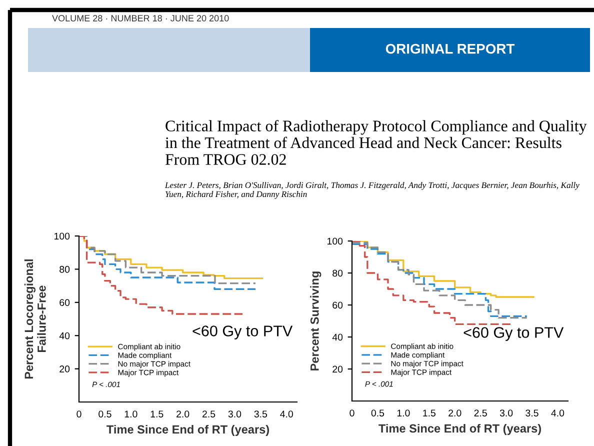 Image resolution: width=594 pixels, height=446 pixels. Describe the element at coordinates (450, 49) in the screenshot. I see `text: ORIGINAL REPORT` at that location.